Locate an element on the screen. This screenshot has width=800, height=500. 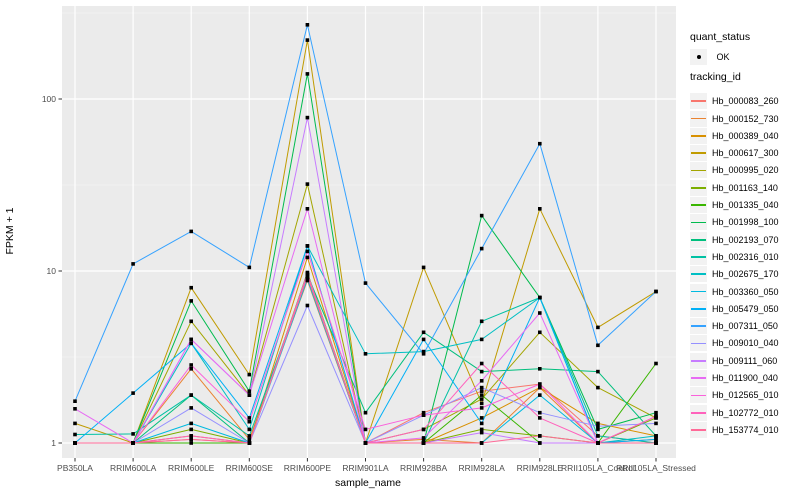
legend-item-Hb_009010_040: Hb_009010_040 is located at coordinates (734, 343).